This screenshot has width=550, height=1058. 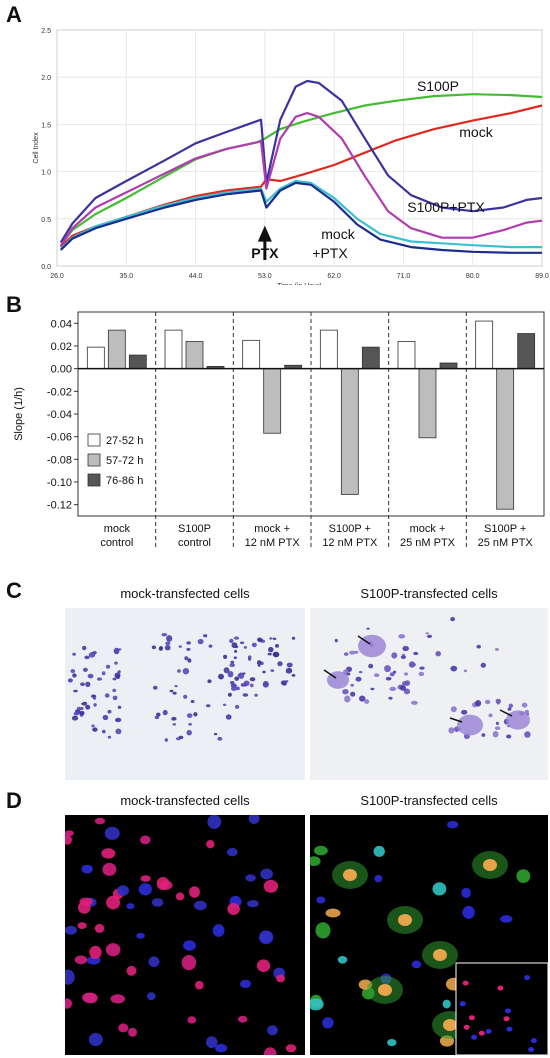 I want to click on y-tick-label: 0.0, so click(x=46, y=267).